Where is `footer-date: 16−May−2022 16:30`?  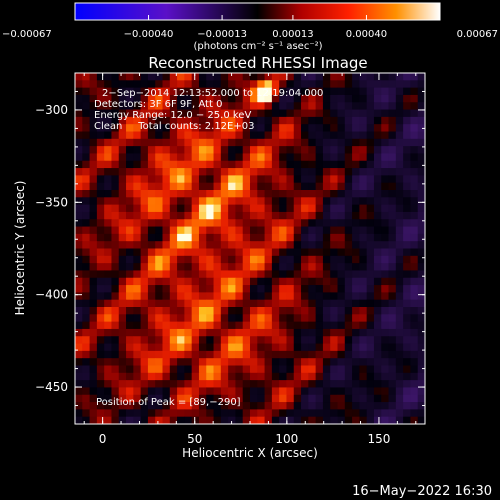
footer-date: 16−May−2022 16:30 is located at coordinates (422, 491).